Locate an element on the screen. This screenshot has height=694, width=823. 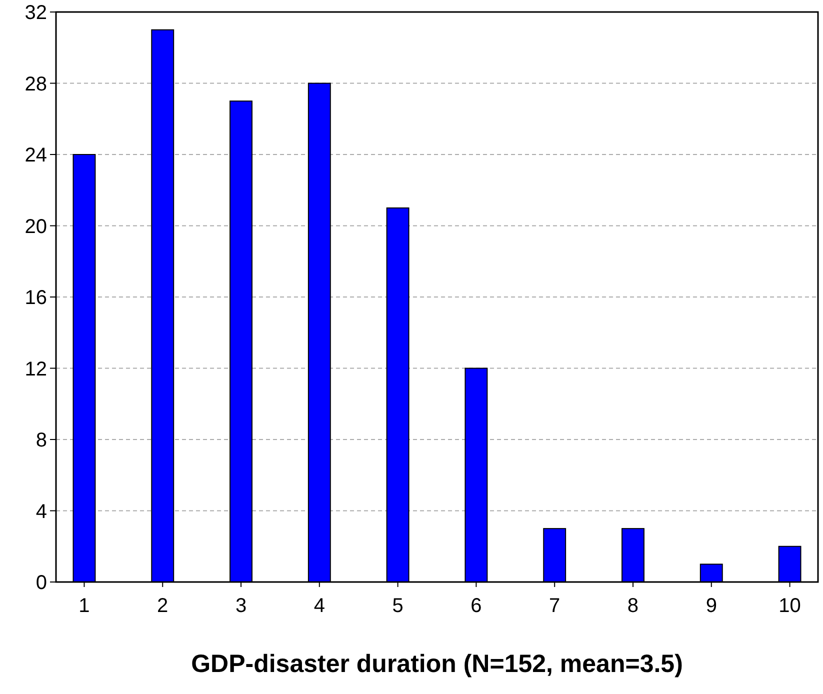
x-tick-label: 9 is located at coordinates (711, 606).